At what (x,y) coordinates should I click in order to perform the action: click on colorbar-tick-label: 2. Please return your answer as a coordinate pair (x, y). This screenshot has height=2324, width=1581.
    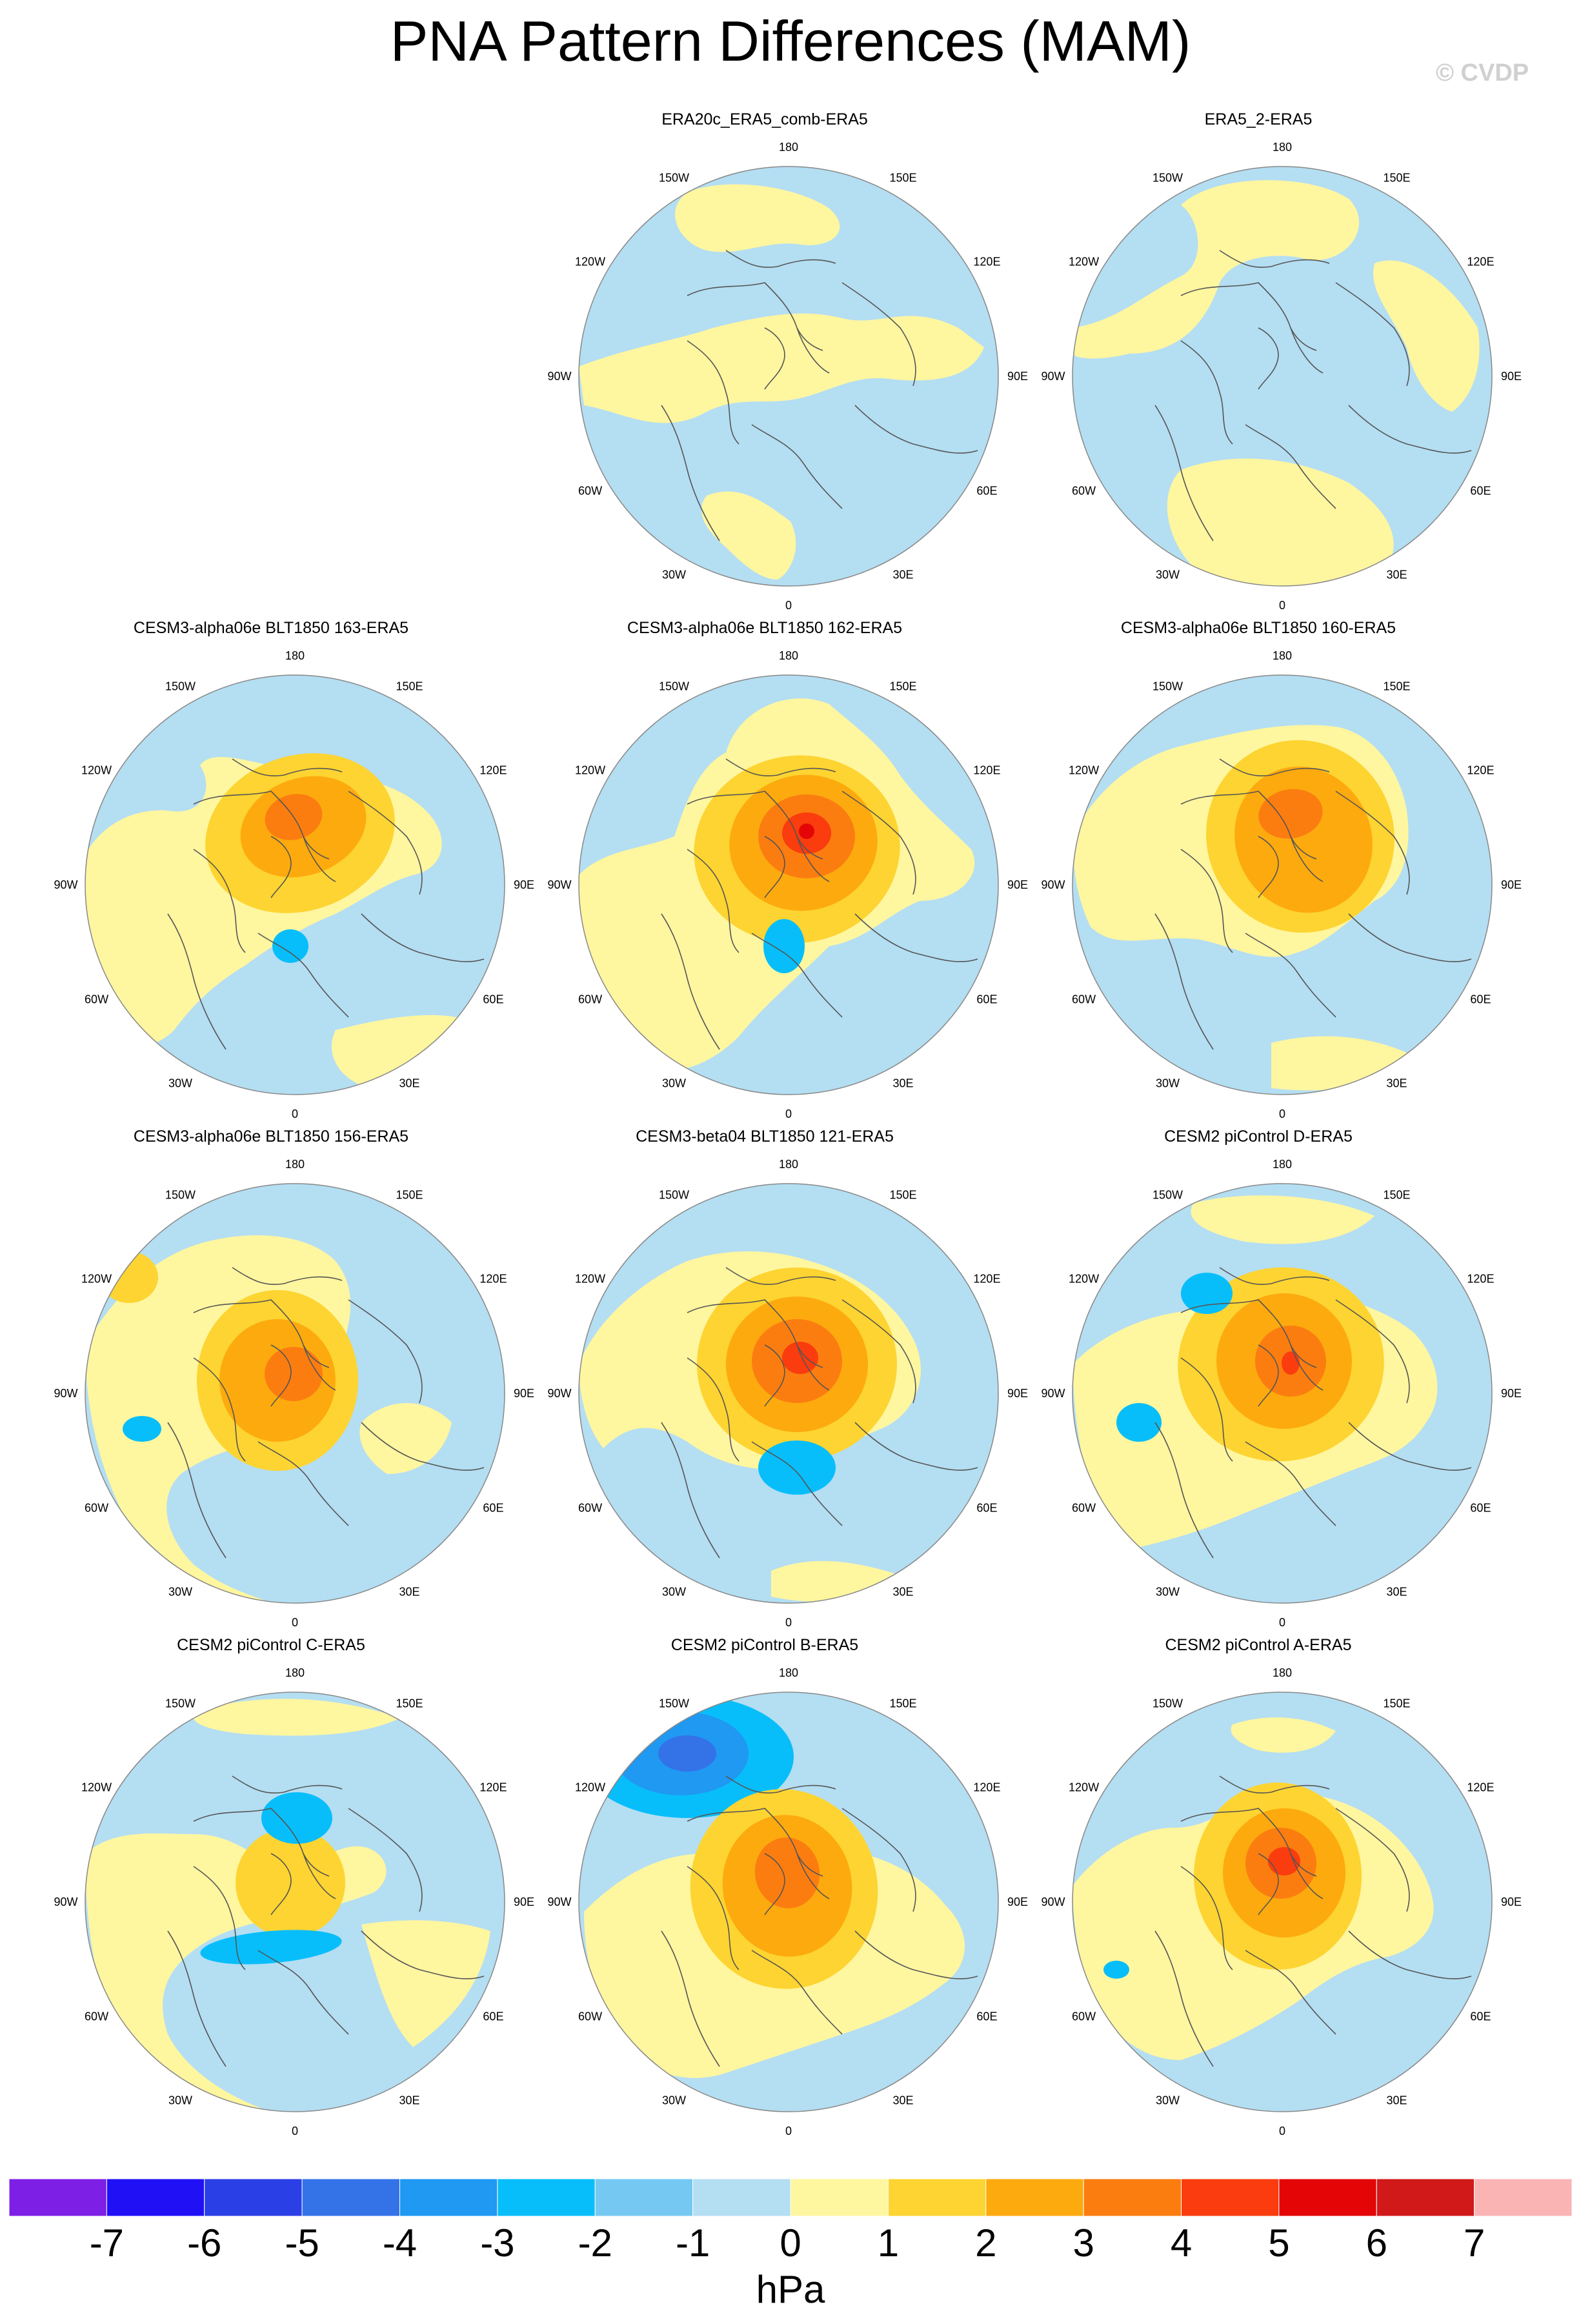
    Looking at the image, I should click on (986, 2243).